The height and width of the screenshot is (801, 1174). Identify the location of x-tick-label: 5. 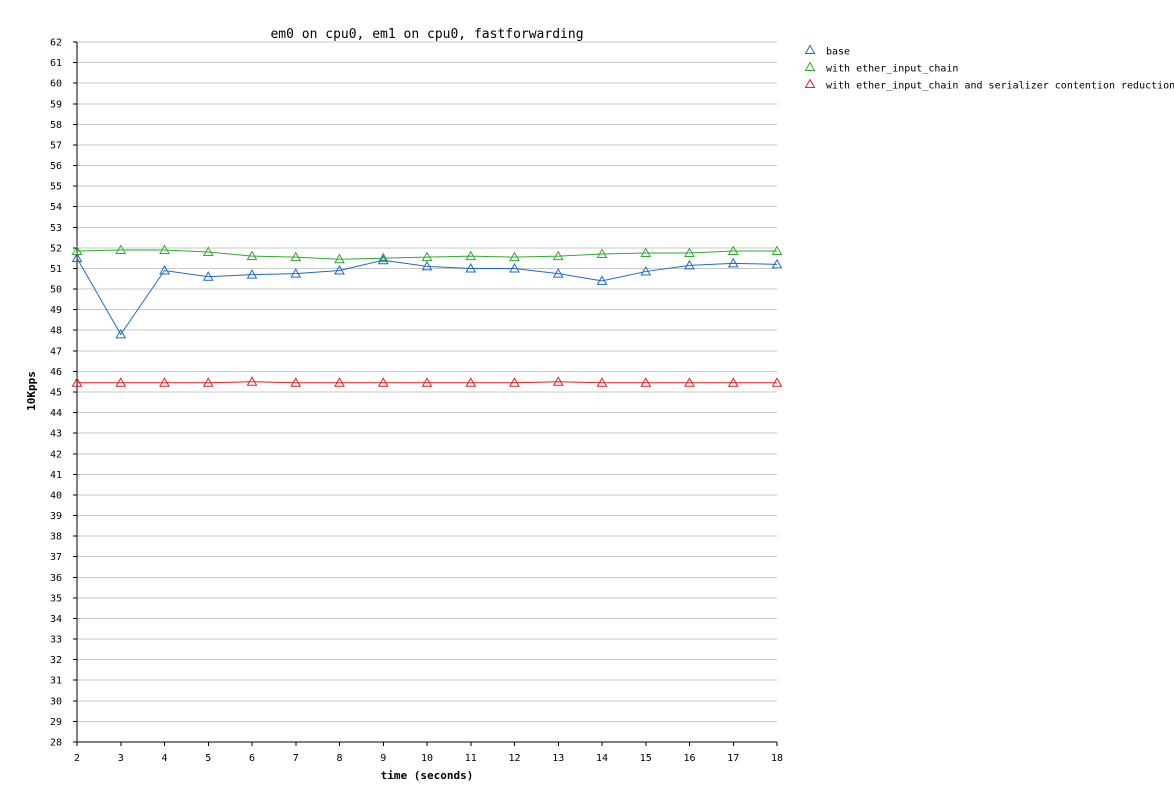
(208, 758).